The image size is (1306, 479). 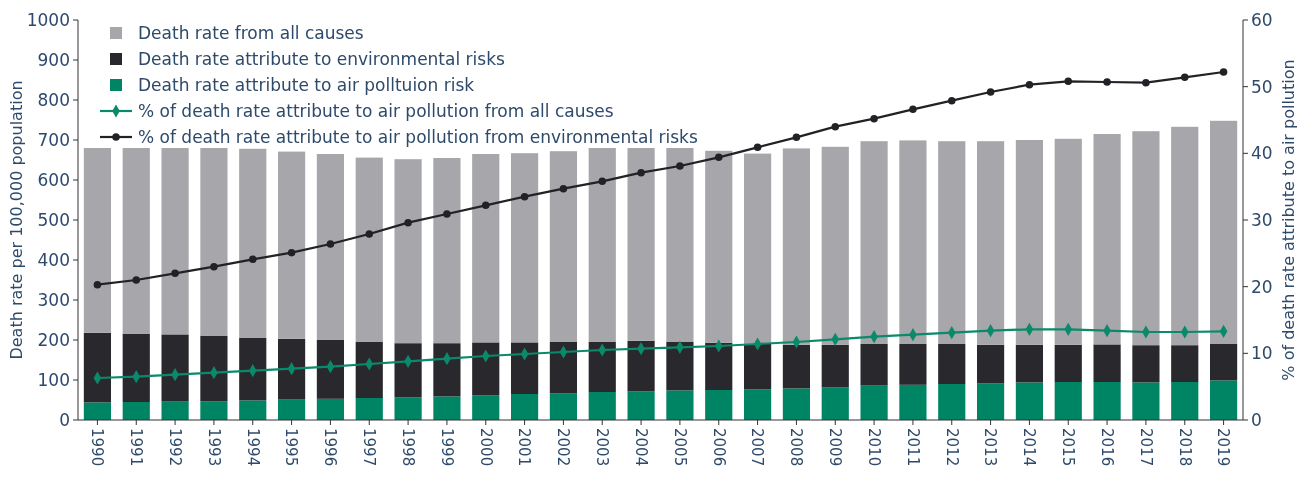 What do you see at coordinates (306, 84) in the screenshot?
I see `legend-label: Death rate attribute to air polltuion risk` at bounding box center [306, 84].